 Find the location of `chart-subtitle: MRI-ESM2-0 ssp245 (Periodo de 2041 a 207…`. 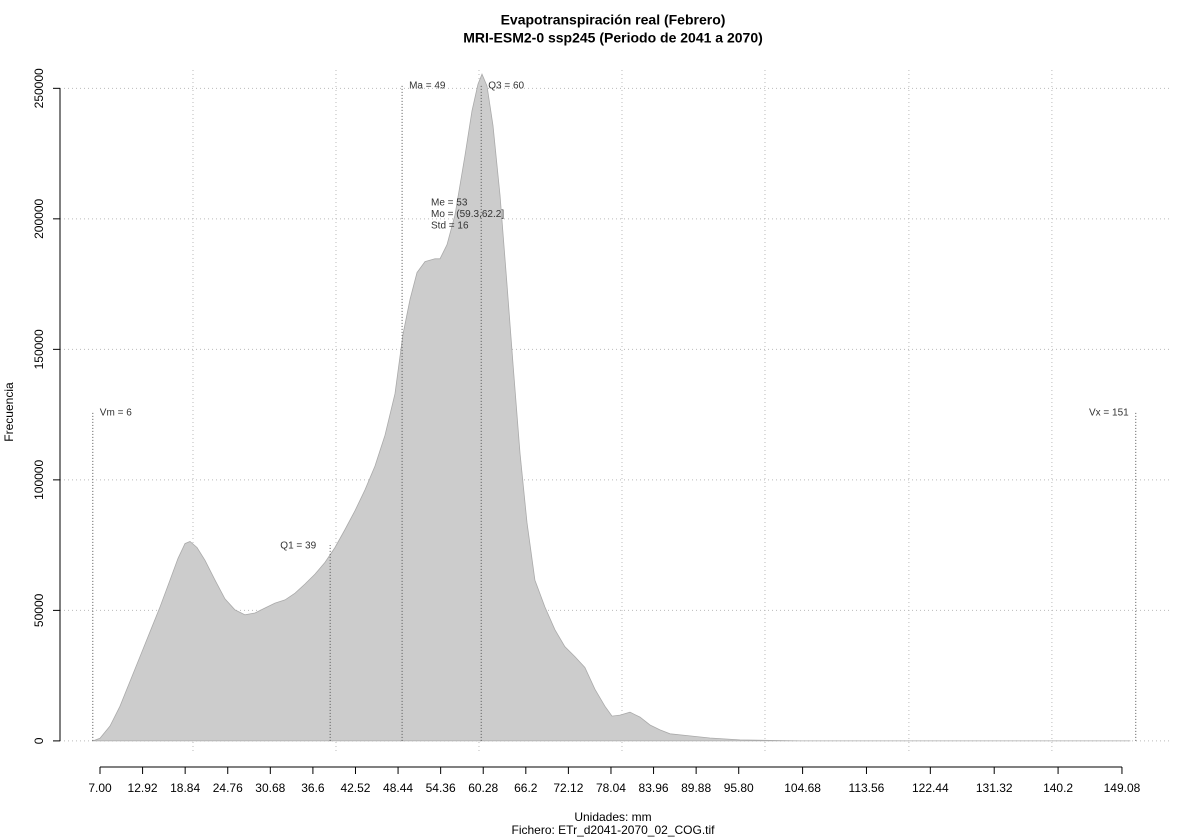

chart-subtitle: MRI-ESM2-0 ssp245 (Periodo de 2041 a 207… is located at coordinates (613, 38).